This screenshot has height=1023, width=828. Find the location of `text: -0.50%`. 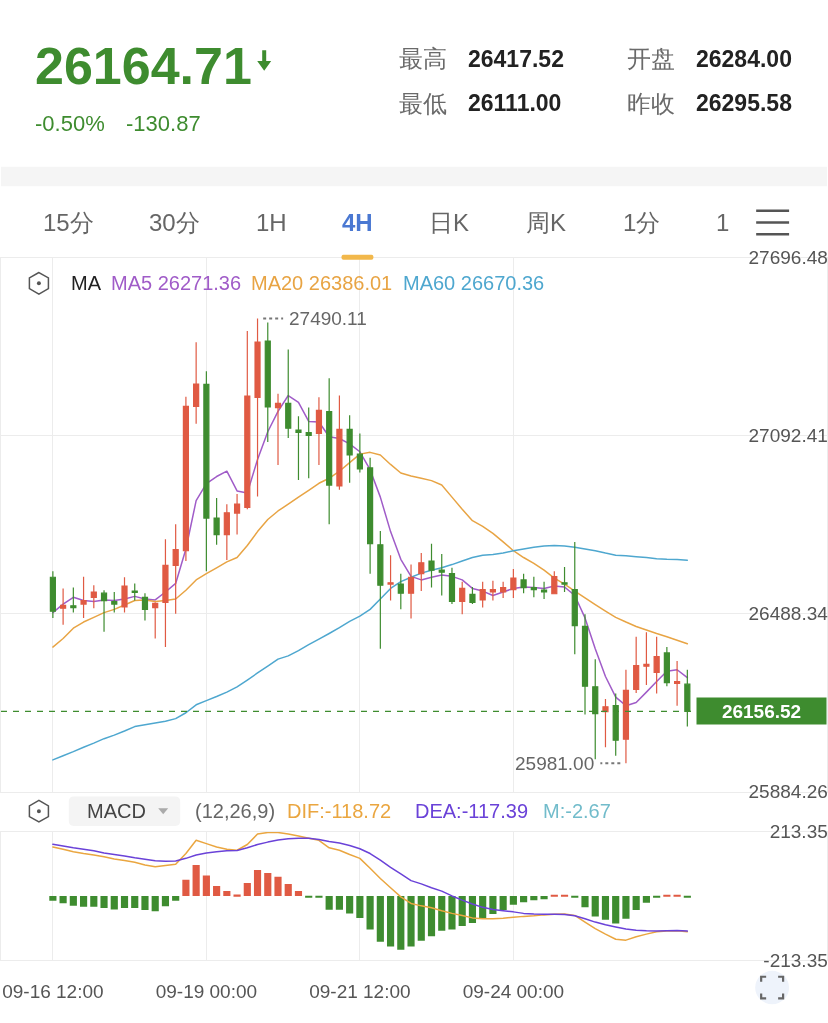

text: -0.50% is located at coordinates (70, 123).